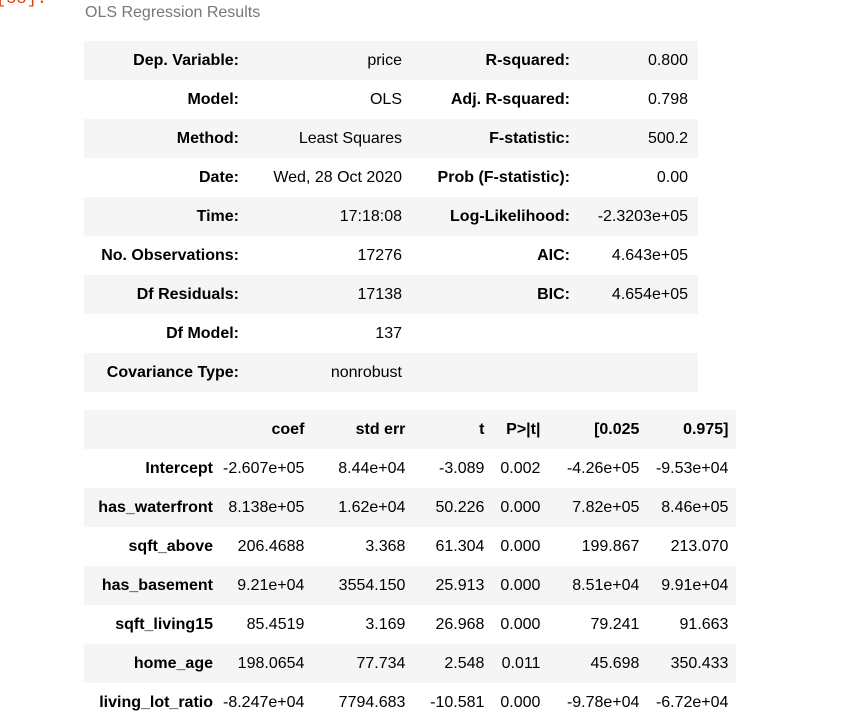 Image resolution: width=858 pixels, height=722 pixels. What do you see at coordinates (170, 255) in the screenshot?
I see `info-label: No. Observations:` at bounding box center [170, 255].